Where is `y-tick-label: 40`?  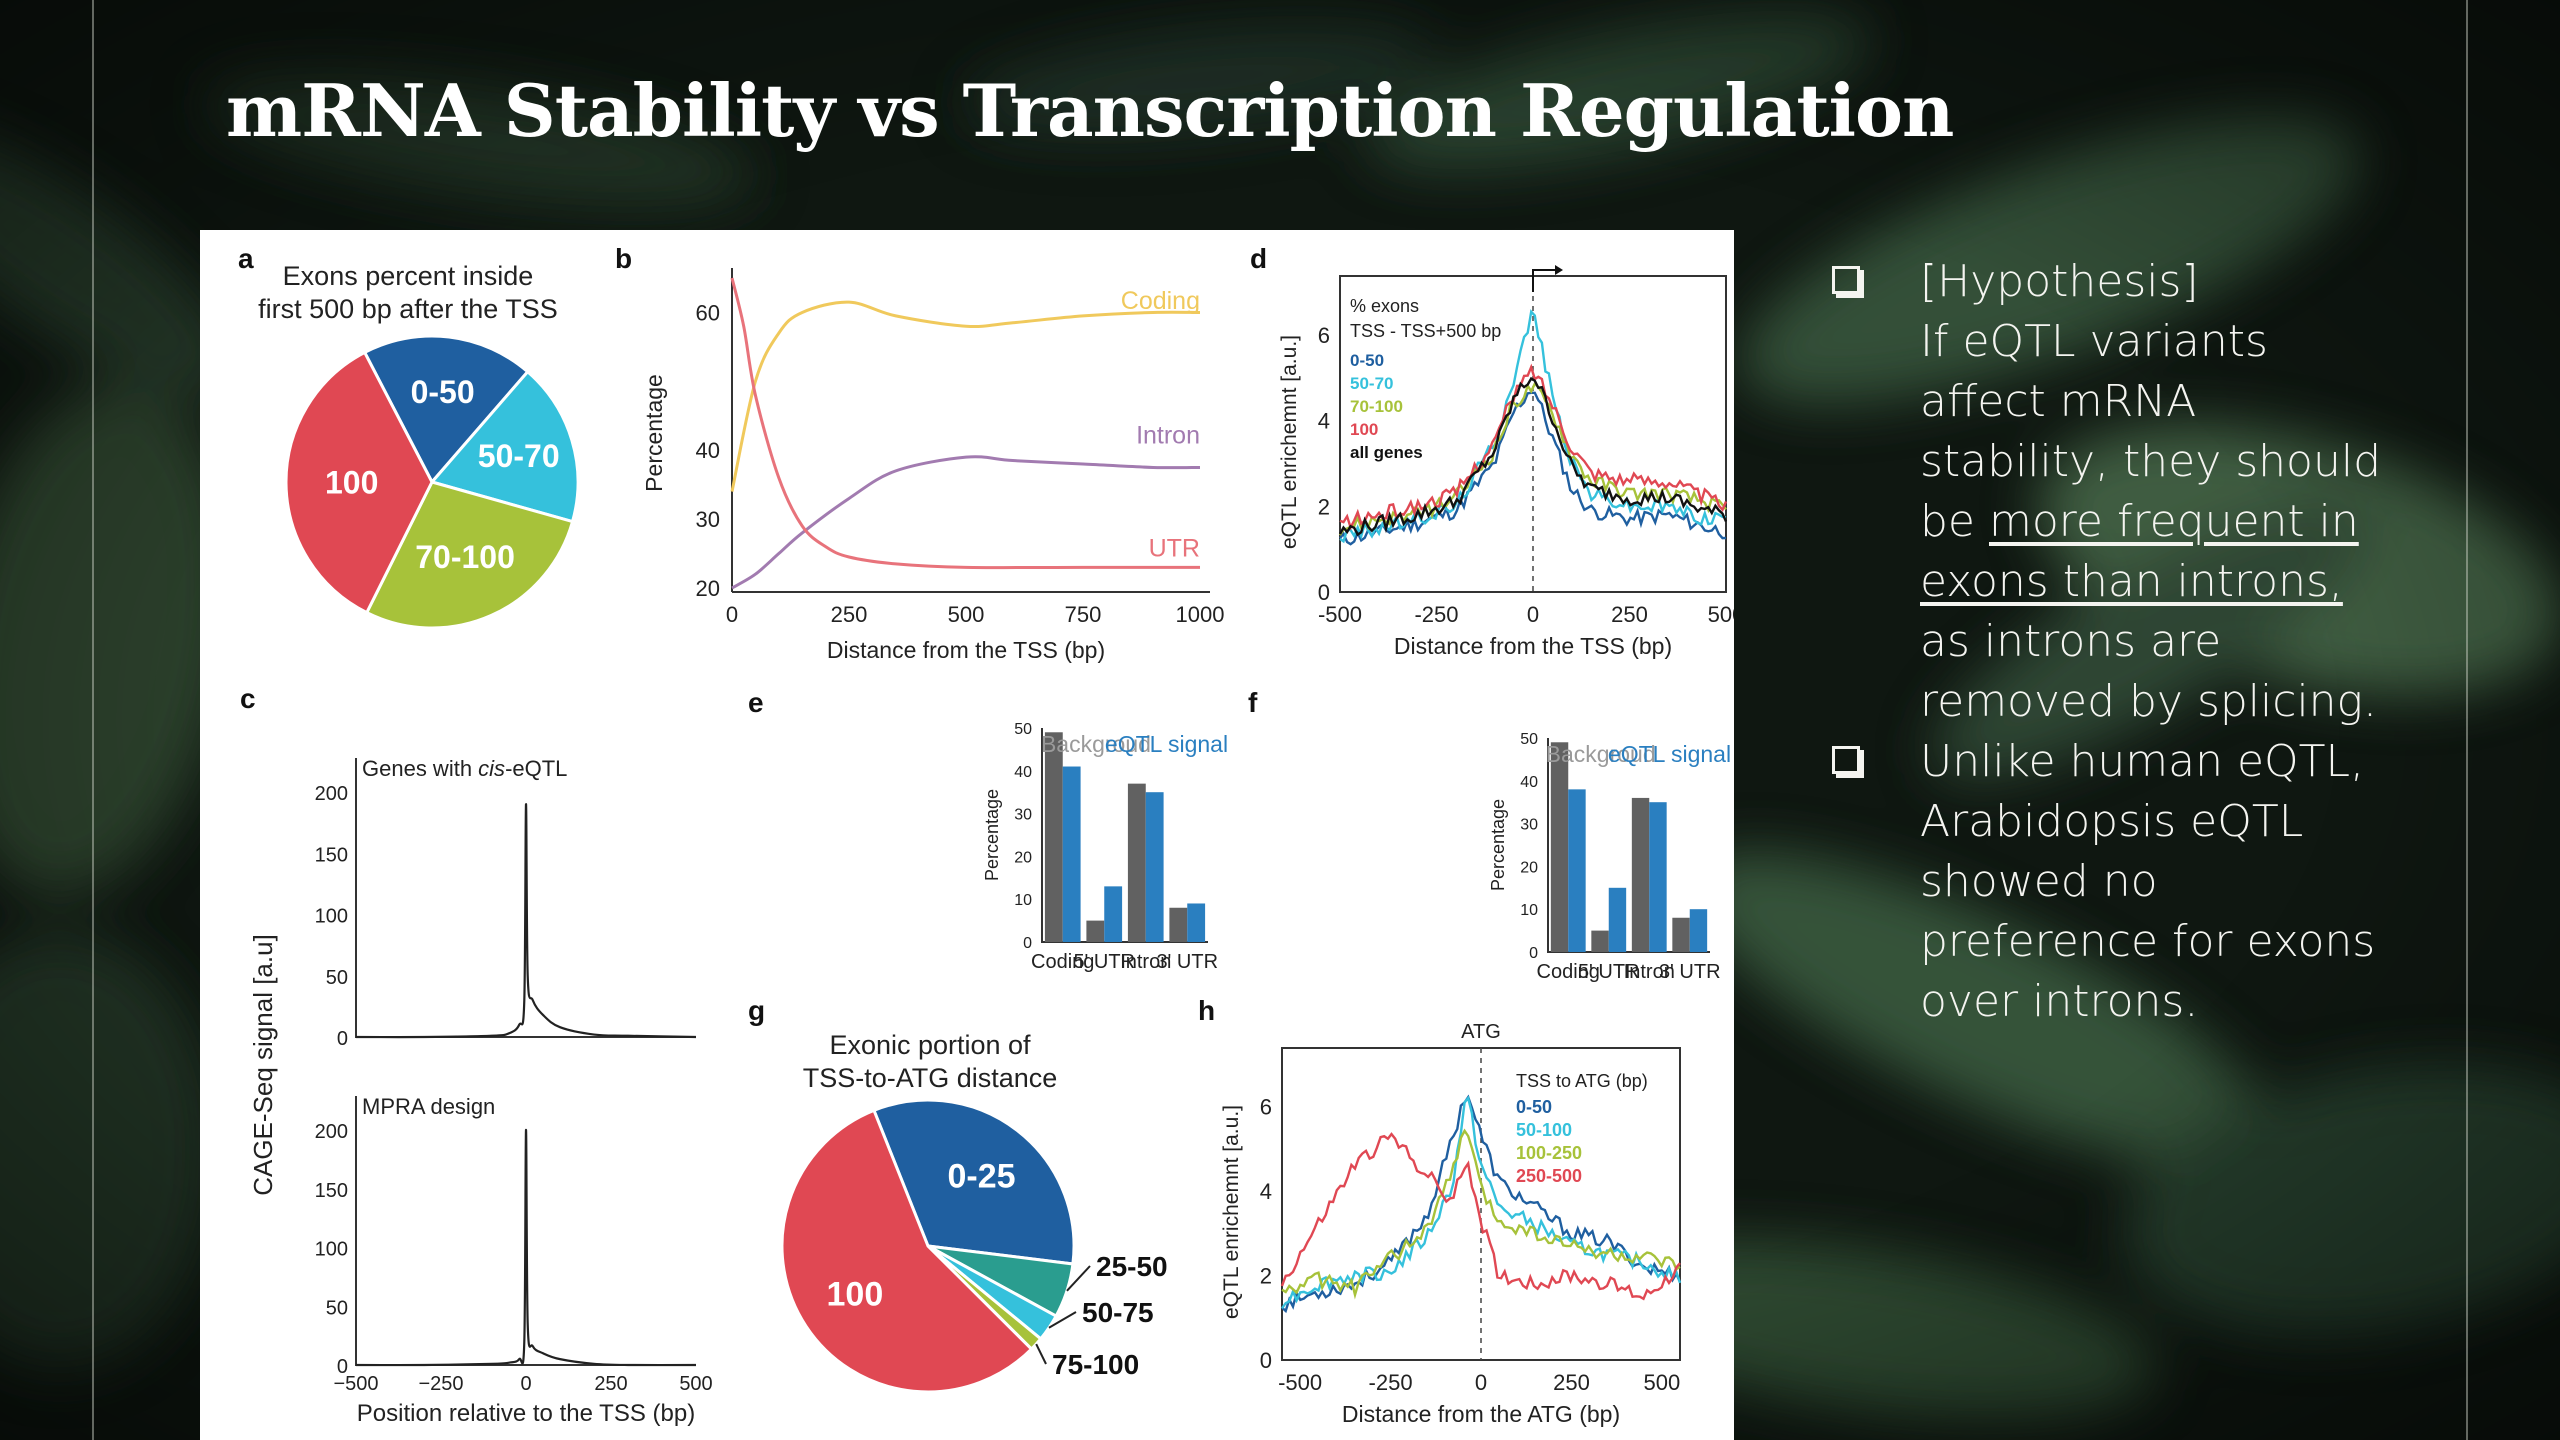
y-tick-label: 40 is located at coordinates (1023, 772).